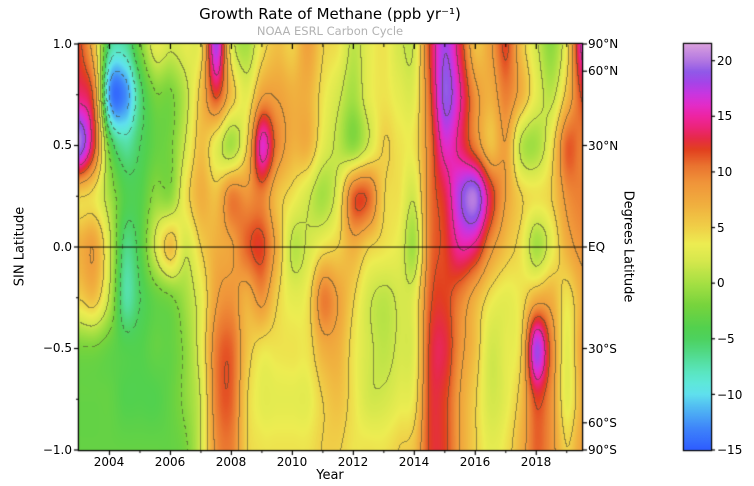 The height and width of the screenshot is (486, 754). What do you see at coordinates (330, 14) in the screenshot?
I see `chart-title: Growth Rate of Methane (ppb yr⁻¹)` at bounding box center [330, 14].